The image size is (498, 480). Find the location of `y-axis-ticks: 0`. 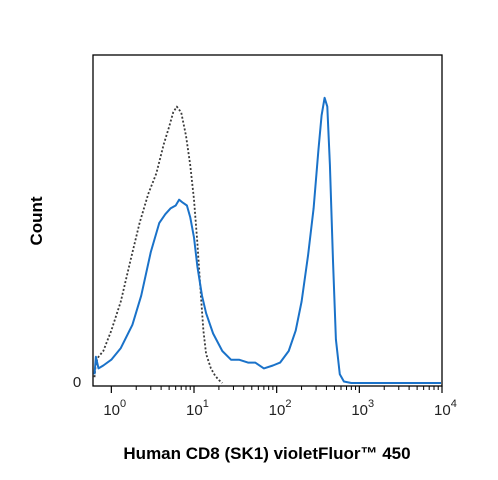

y-axis-ticks: 0 is located at coordinates (77, 382).